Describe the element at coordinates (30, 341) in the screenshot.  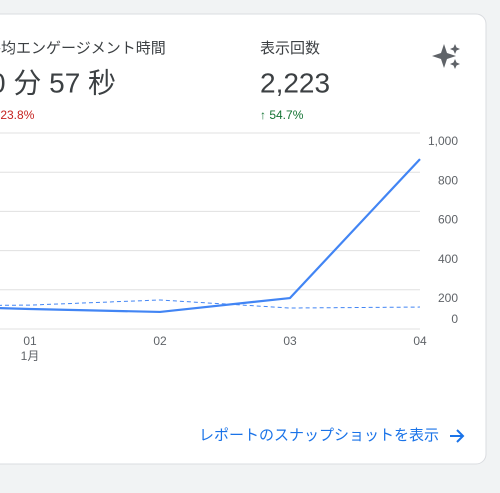
I see `x-tick-label: 01` at that location.